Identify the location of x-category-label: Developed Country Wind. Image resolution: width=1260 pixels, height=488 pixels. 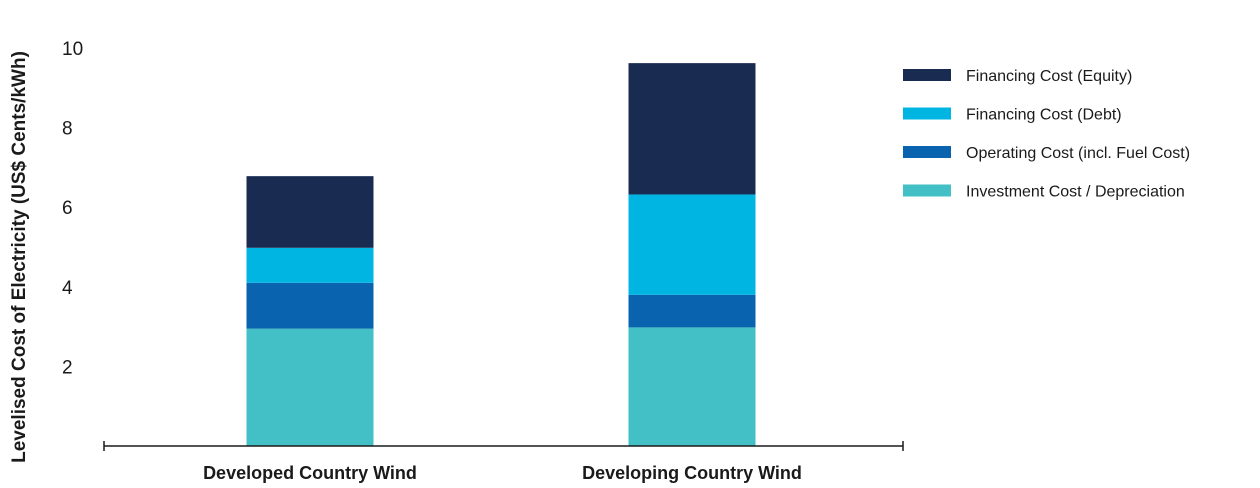
(310, 473).